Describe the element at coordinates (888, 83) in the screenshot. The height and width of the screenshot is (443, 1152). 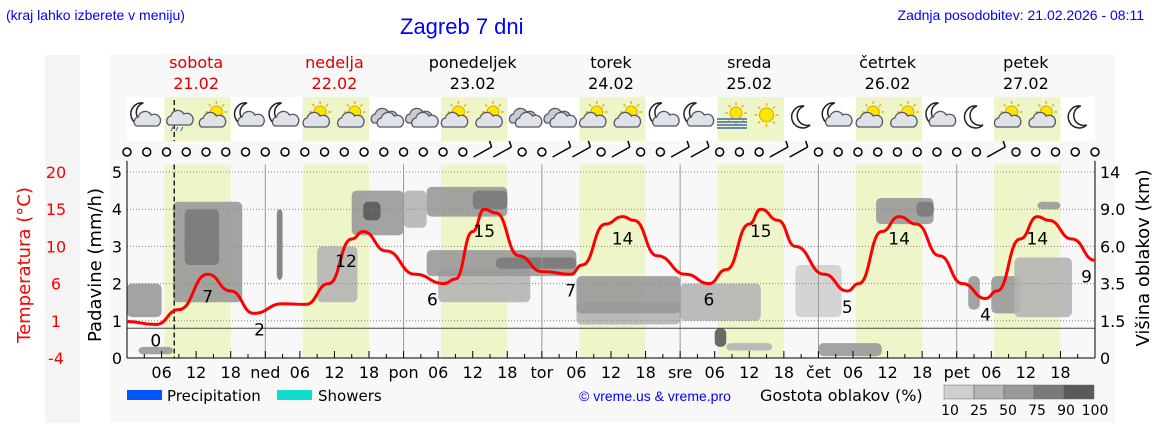
I see `day-date: 26.02` at that location.